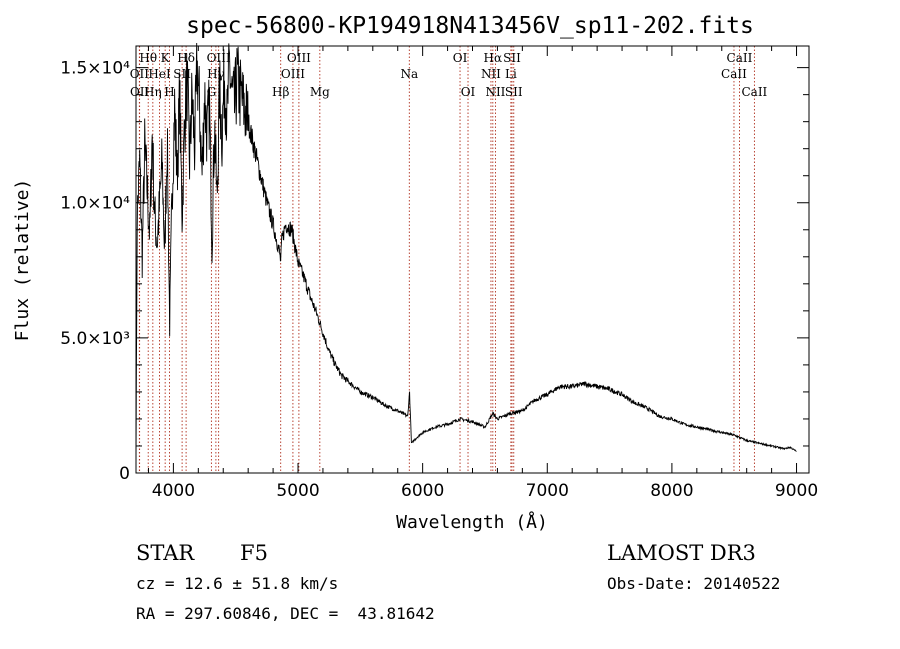  What do you see at coordinates (468, 92) in the screenshot?
I see `line-marker-label-18: OI` at bounding box center [468, 92].